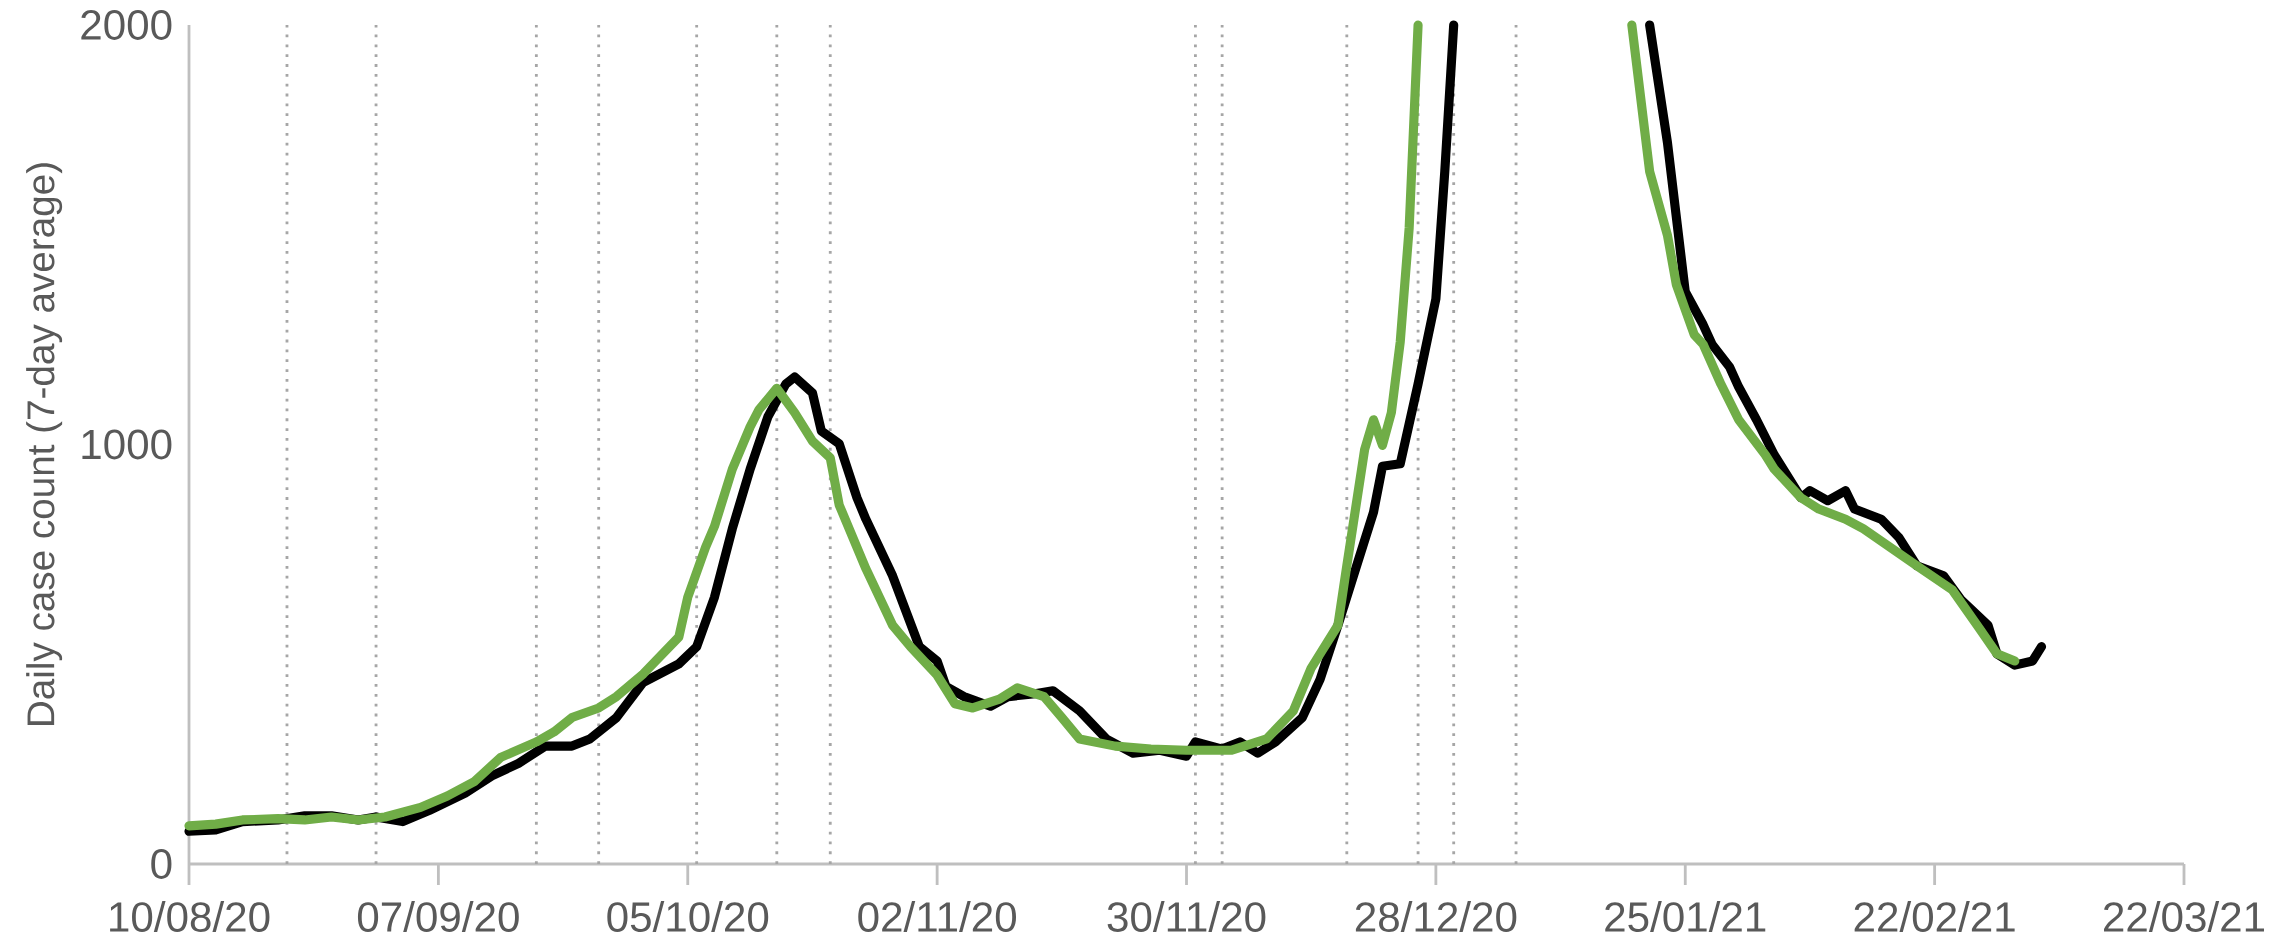  Describe the element at coordinates (1934, 916) in the screenshot. I see `x-tick-label: 22/02/21` at that location.